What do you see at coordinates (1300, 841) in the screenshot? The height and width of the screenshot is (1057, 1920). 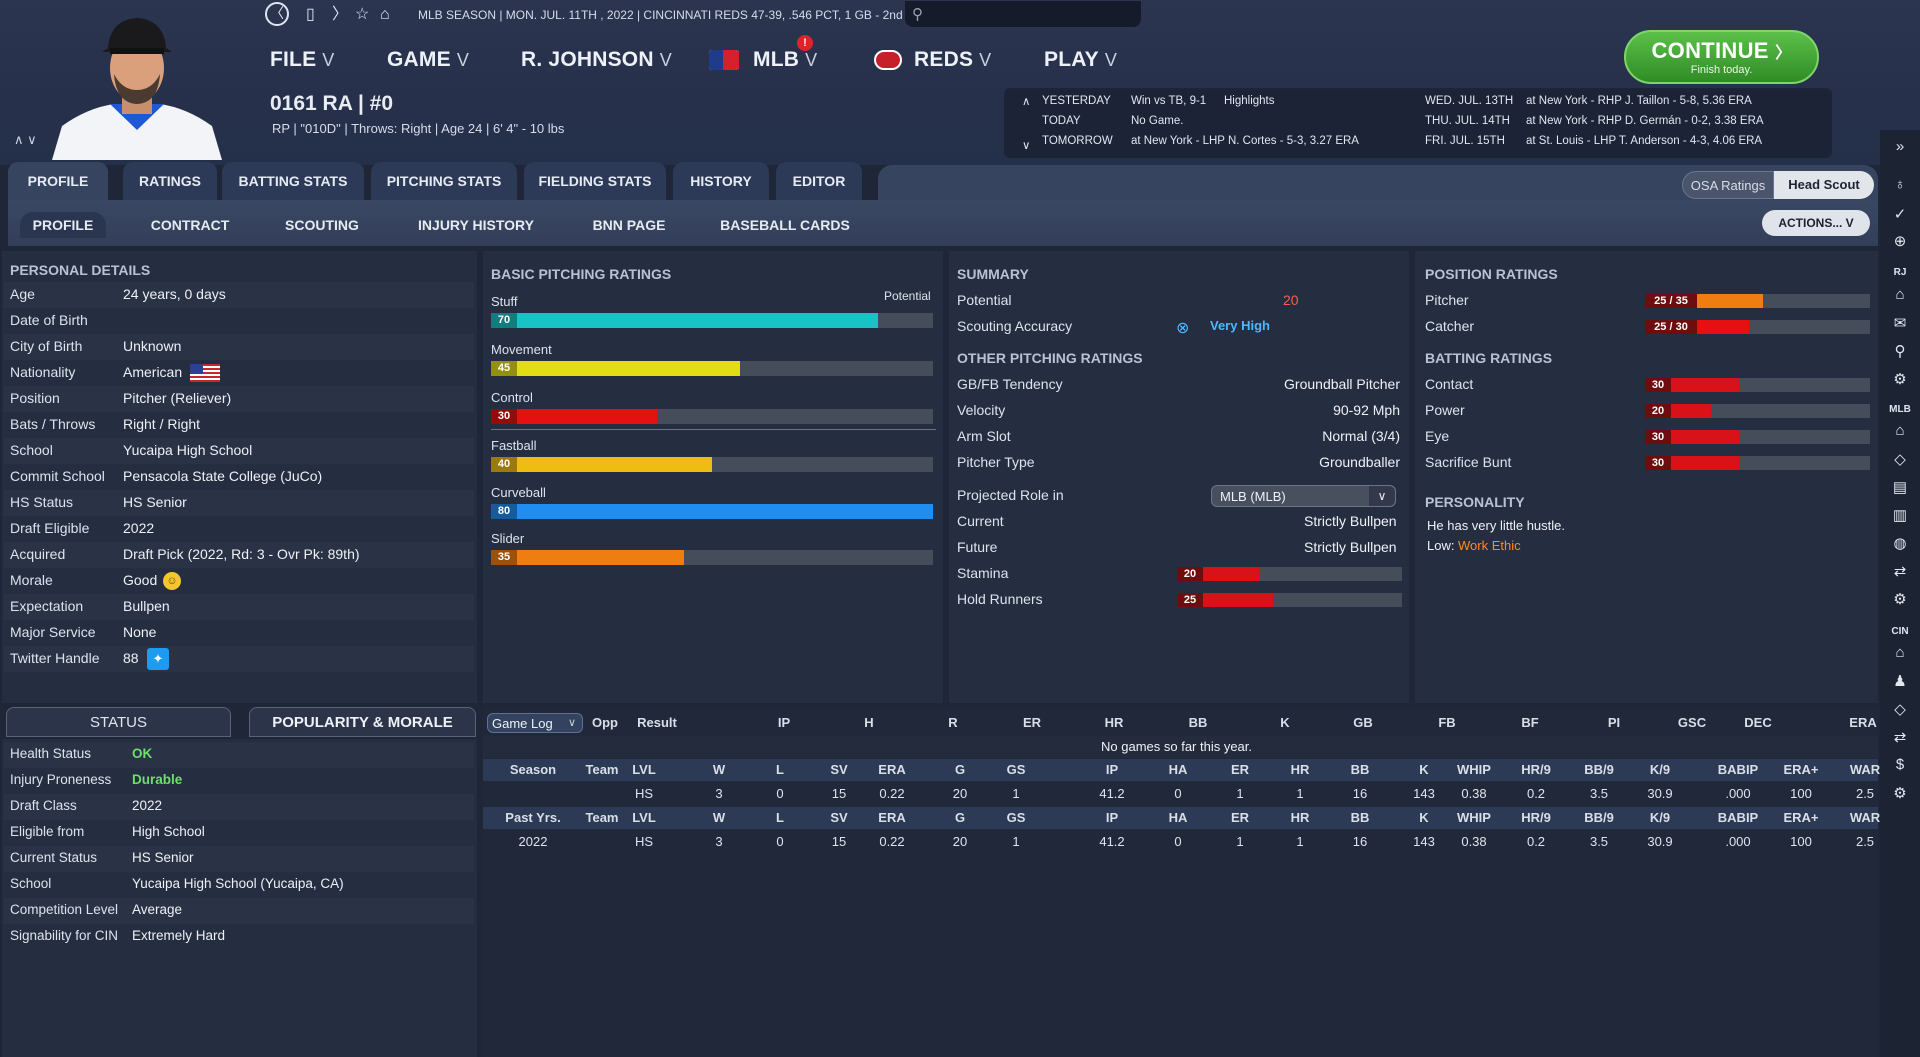 I see `stats-cell: 1` at bounding box center [1300, 841].